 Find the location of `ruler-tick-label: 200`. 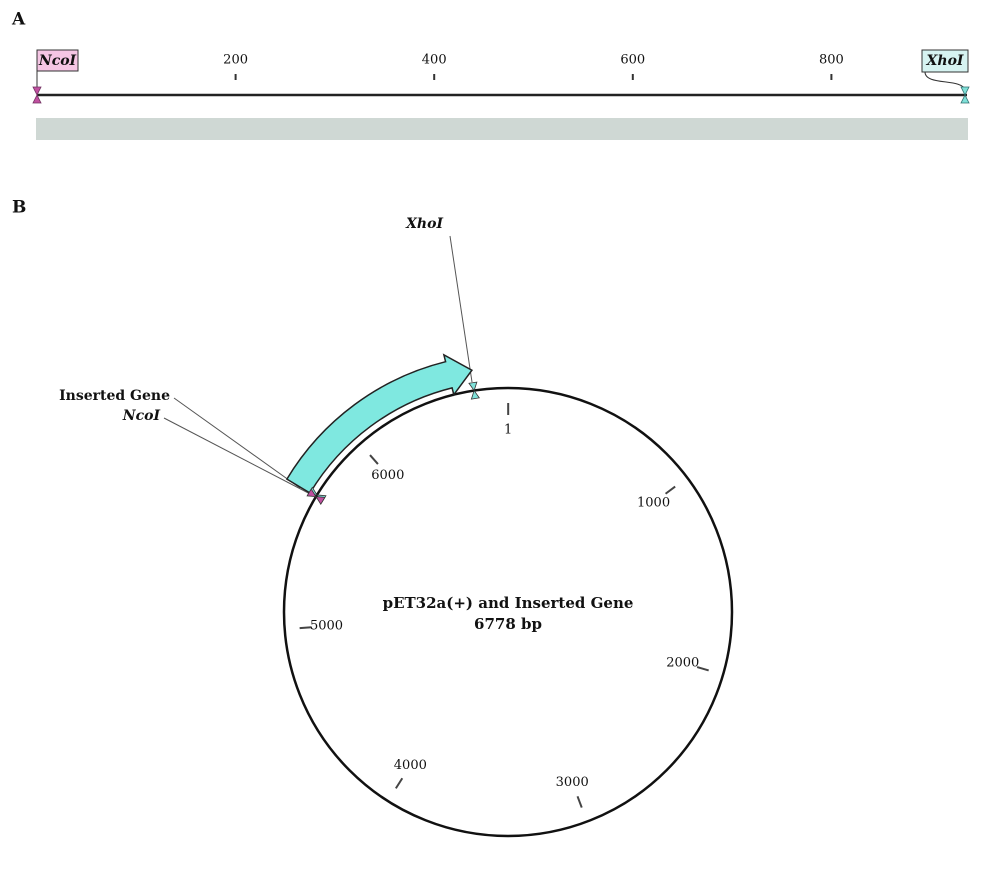

ruler-tick-label: 200 is located at coordinates (235, 60).